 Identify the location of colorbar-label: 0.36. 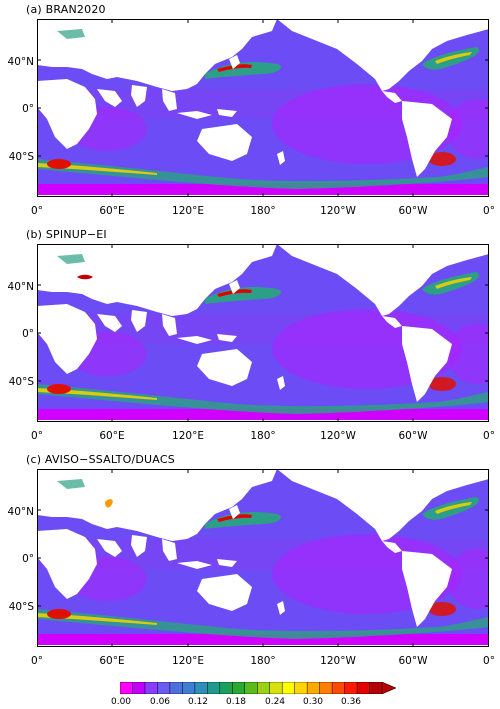
(351, 702).